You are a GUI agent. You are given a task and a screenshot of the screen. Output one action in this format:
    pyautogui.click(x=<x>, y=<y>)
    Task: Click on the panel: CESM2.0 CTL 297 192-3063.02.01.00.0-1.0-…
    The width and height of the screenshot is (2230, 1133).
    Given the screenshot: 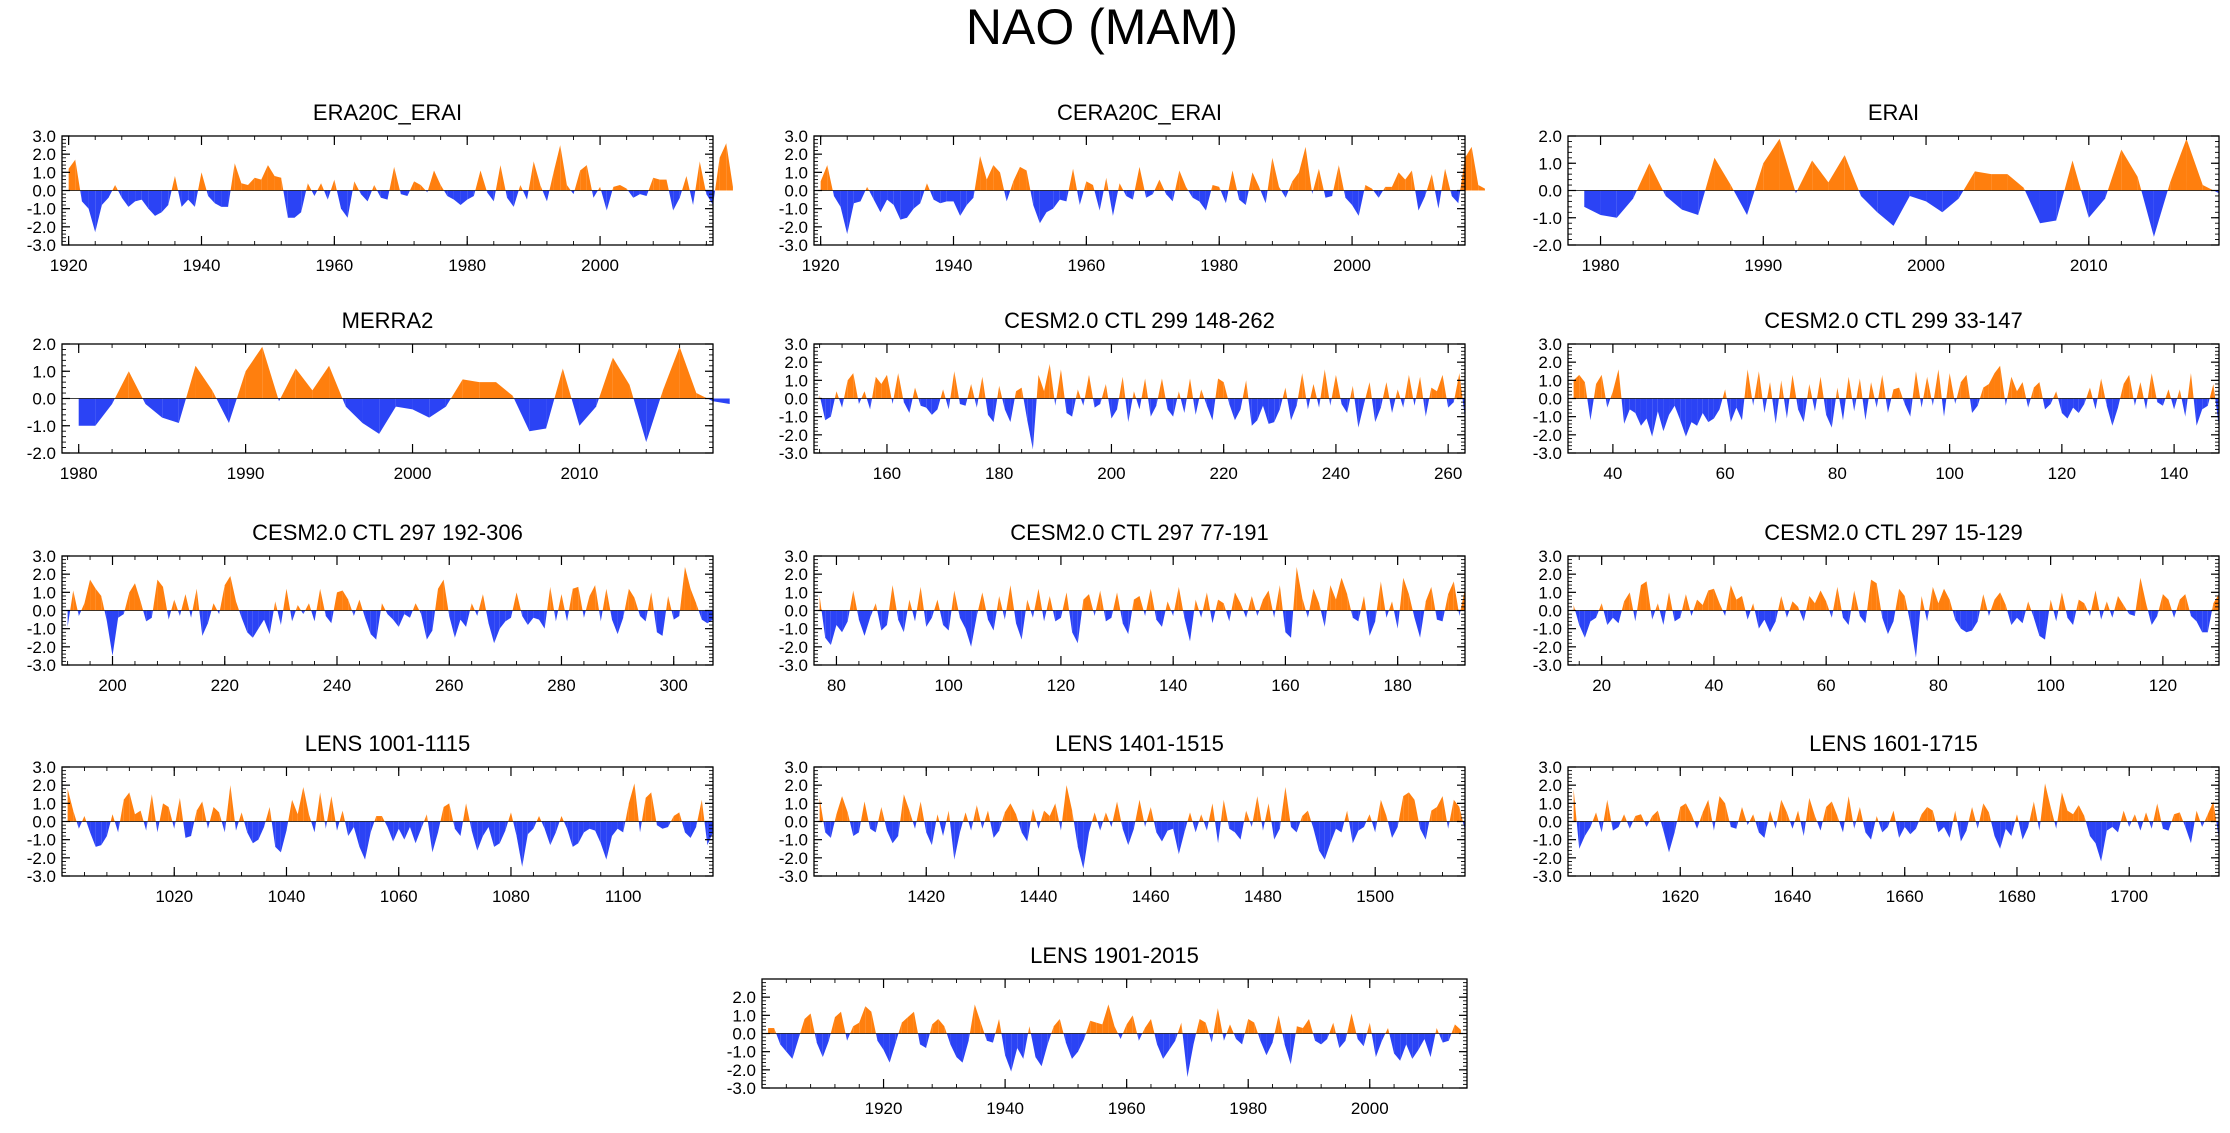 What is the action you would take?
    pyautogui.click(x=370, y=607)
    